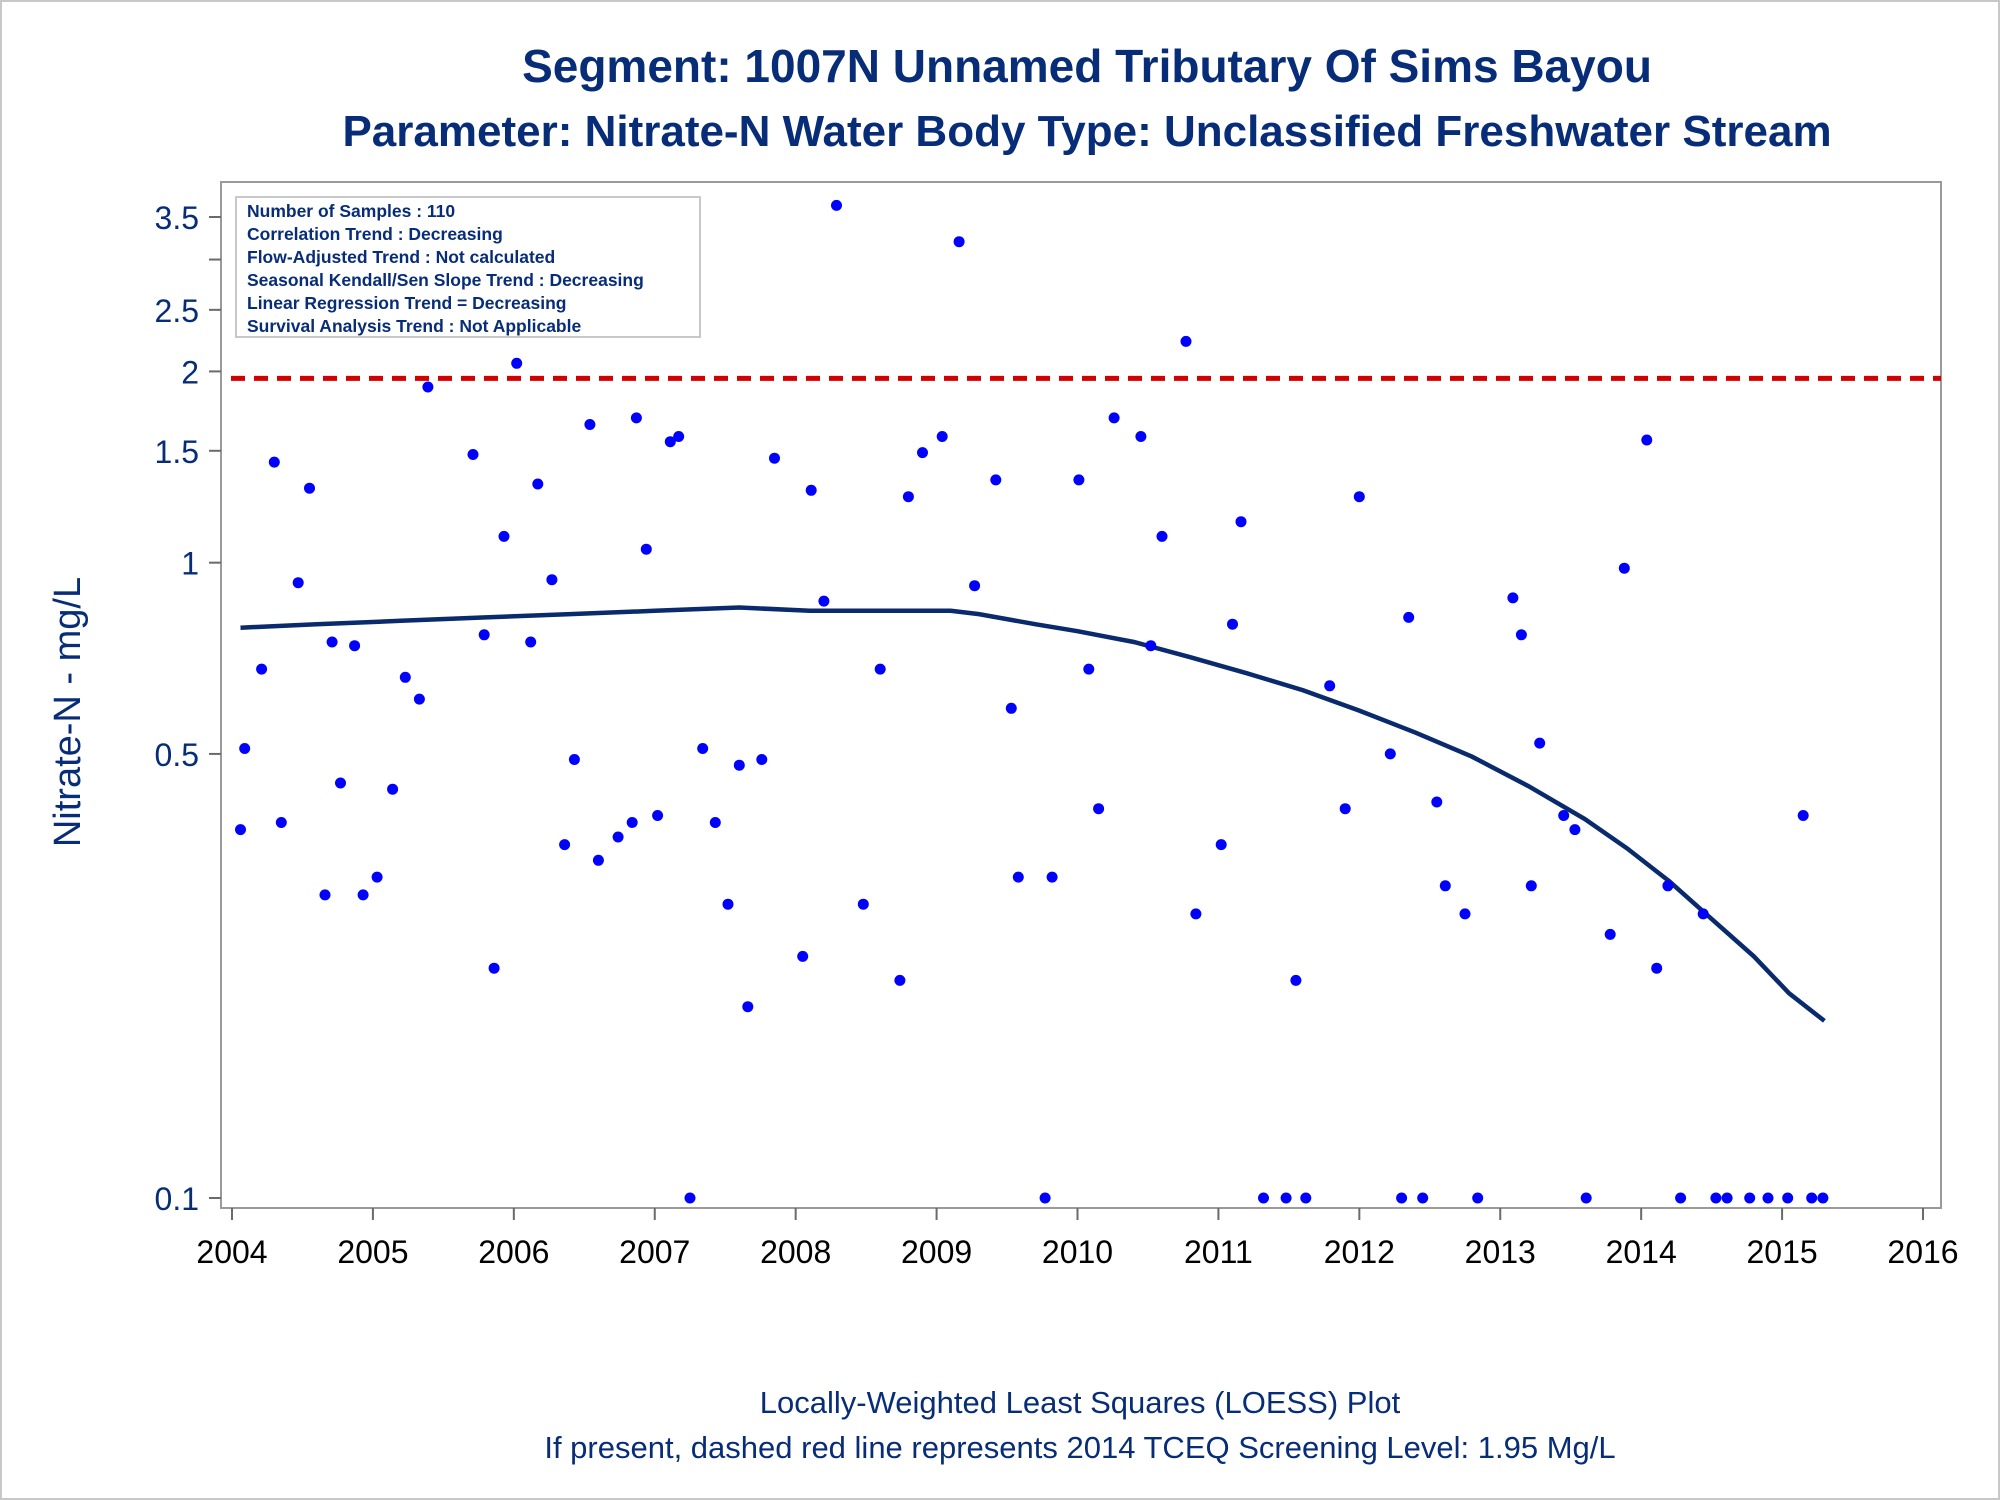 This screenshot has width=2000, height=1500. Describe the element at coordinates (177, 1199) in the screenshot. I see `y-tick-label-0: 0.1` at that location.